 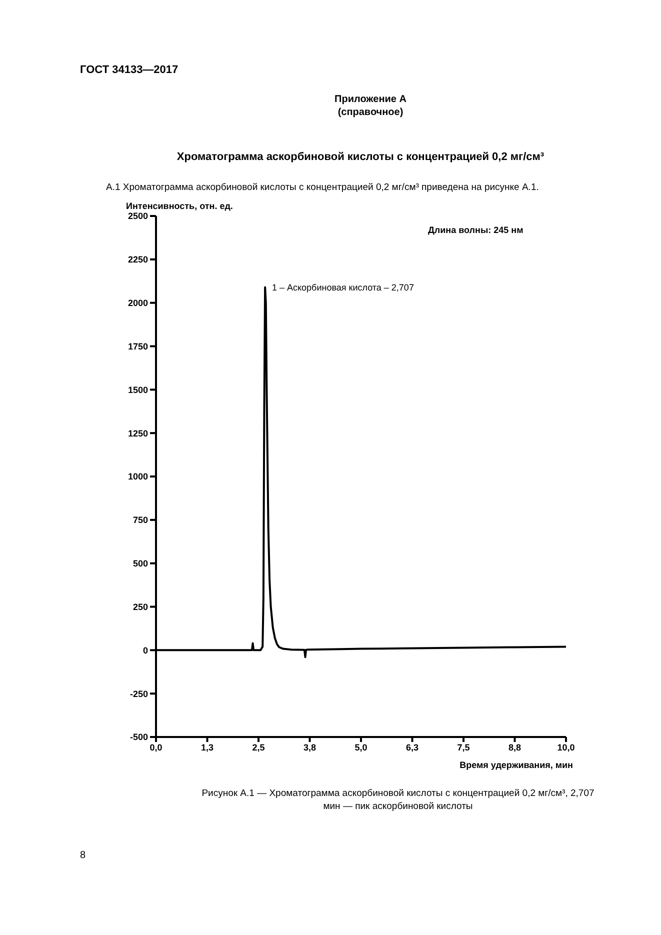 I want to click on y-tick-label: 1000, so click(x=138, y=477).